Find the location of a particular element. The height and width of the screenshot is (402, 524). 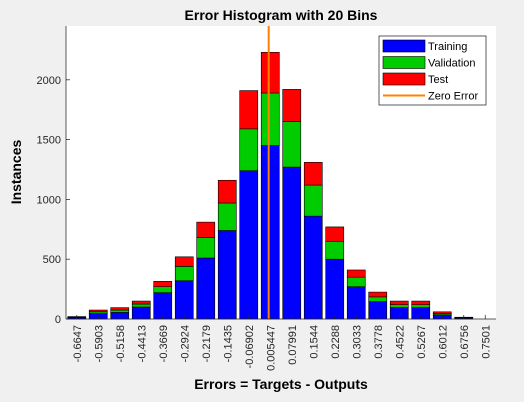

x-tick-label-18: 0.6756 is located at coordinates (465, 342).